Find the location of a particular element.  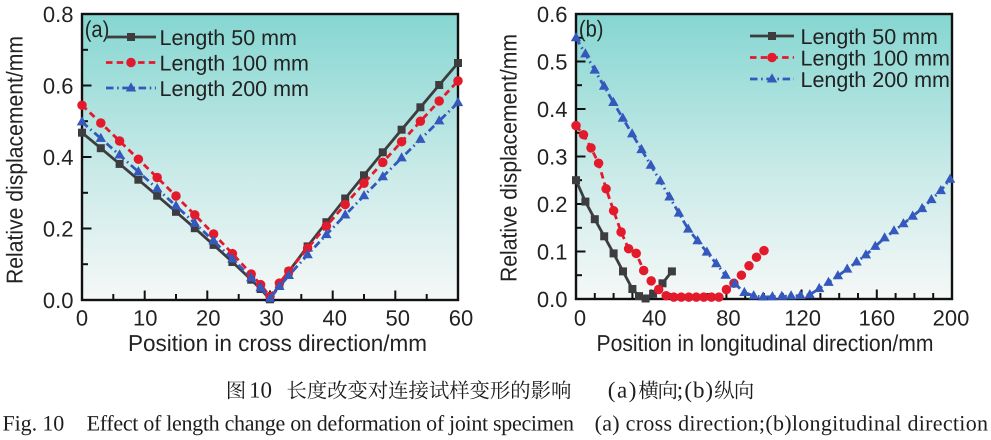

svg-text: 80 is located at coordinates (728, 318).